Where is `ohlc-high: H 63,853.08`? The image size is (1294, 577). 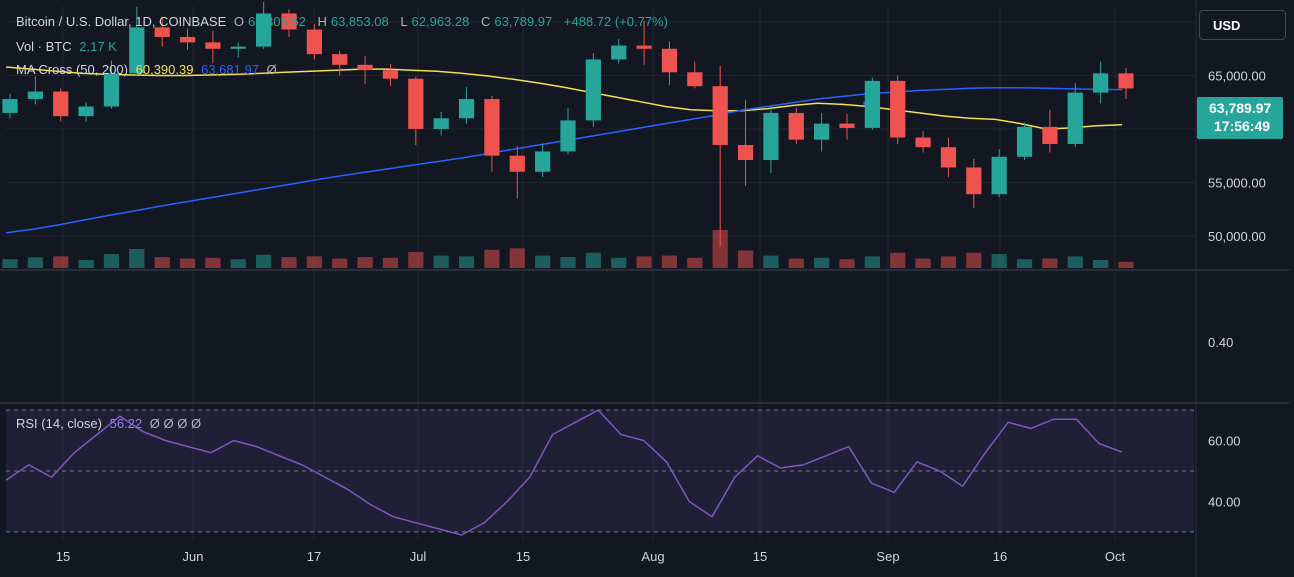
ohlc-high: H 63,853.08 is located at coordinates (354, 21).